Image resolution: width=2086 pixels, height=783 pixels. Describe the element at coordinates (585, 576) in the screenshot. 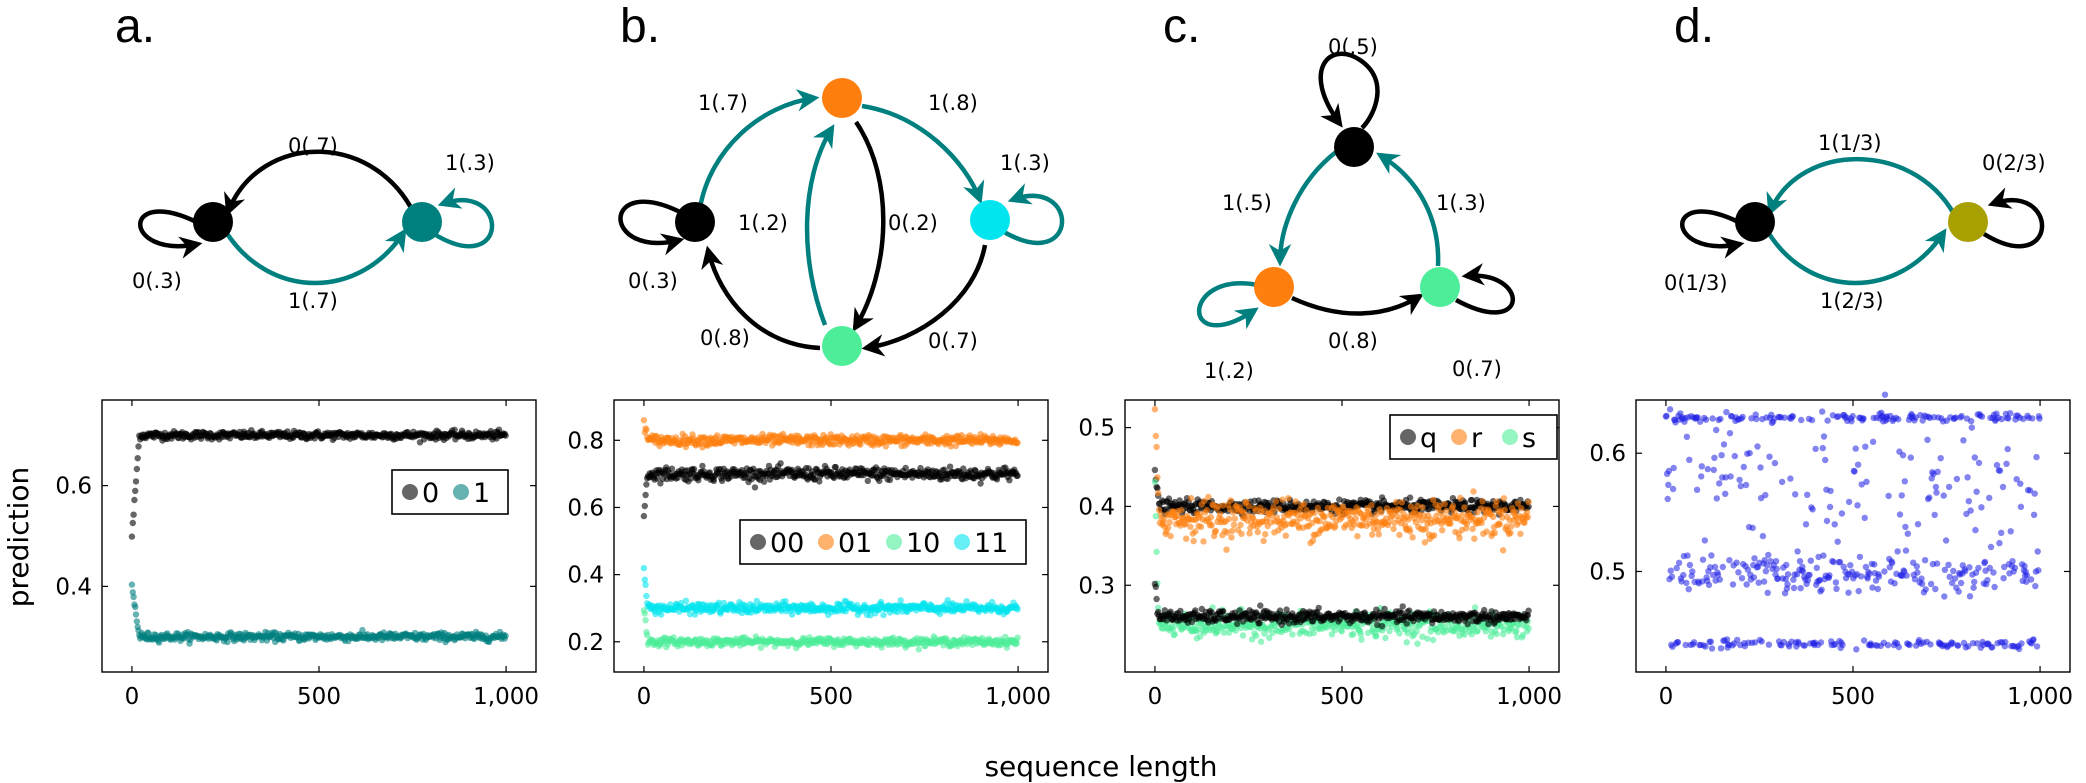

I see `y-tick-label: 0.4` at that location.